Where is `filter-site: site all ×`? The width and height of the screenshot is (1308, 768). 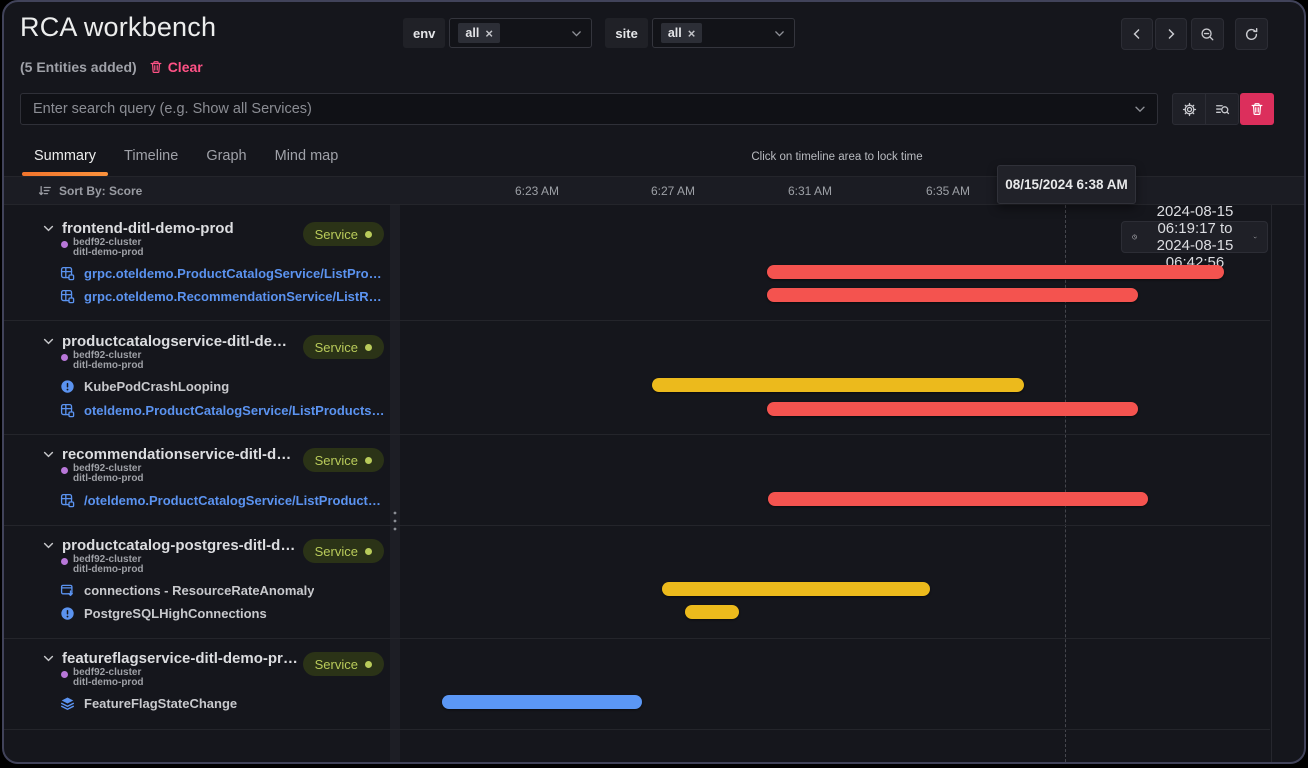 filter-site: site all × is located at coordinates (700, 33).